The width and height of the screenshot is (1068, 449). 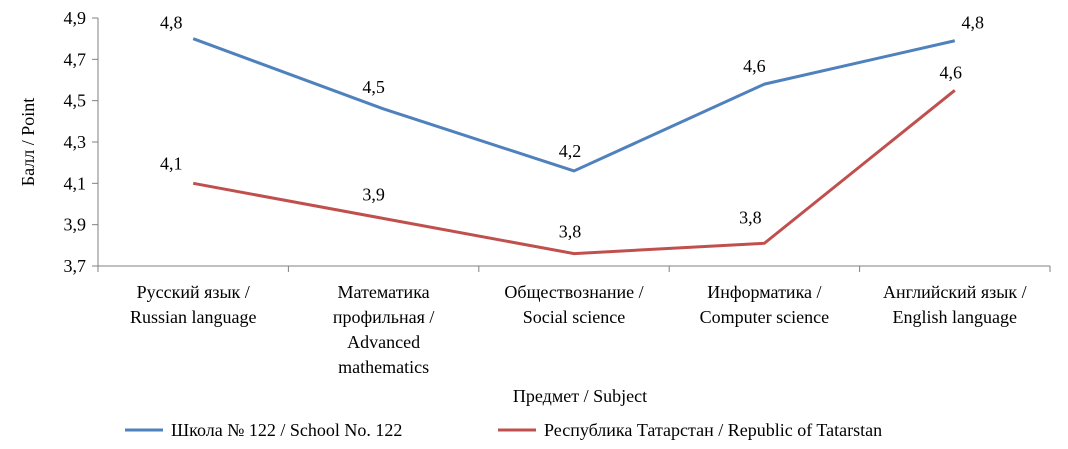 I want to click on x-category-label-line: Advanced, so click(x=383, y=342).